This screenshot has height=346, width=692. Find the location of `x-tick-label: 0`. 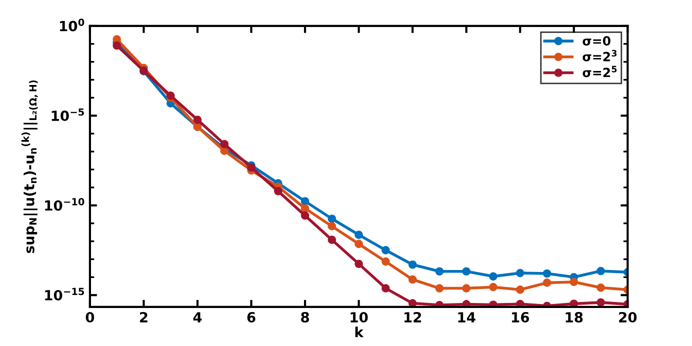

x-tick-label: 0 is located at coordinates (90, 317).